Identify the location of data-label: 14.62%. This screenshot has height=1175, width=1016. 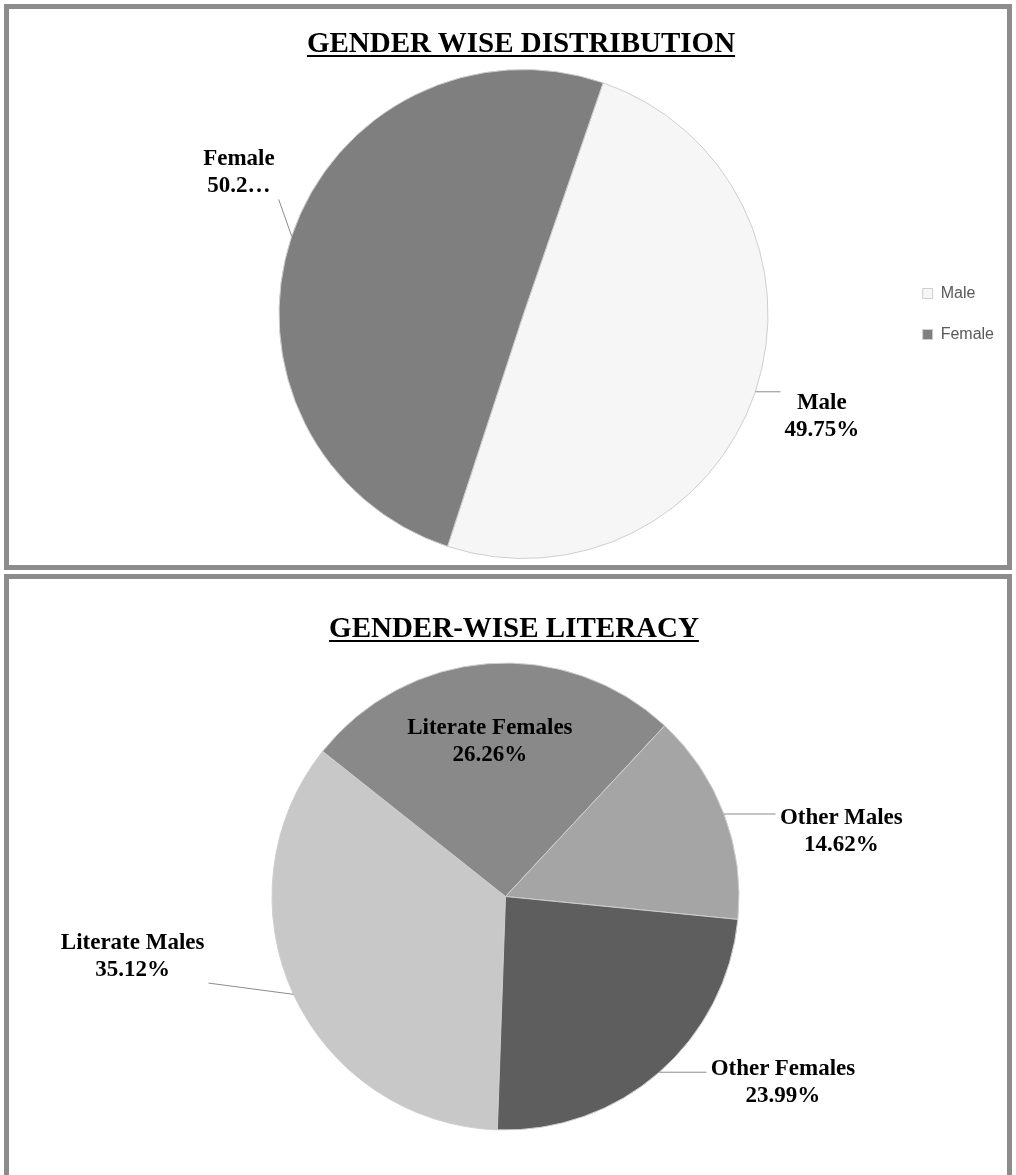
(841, 843).